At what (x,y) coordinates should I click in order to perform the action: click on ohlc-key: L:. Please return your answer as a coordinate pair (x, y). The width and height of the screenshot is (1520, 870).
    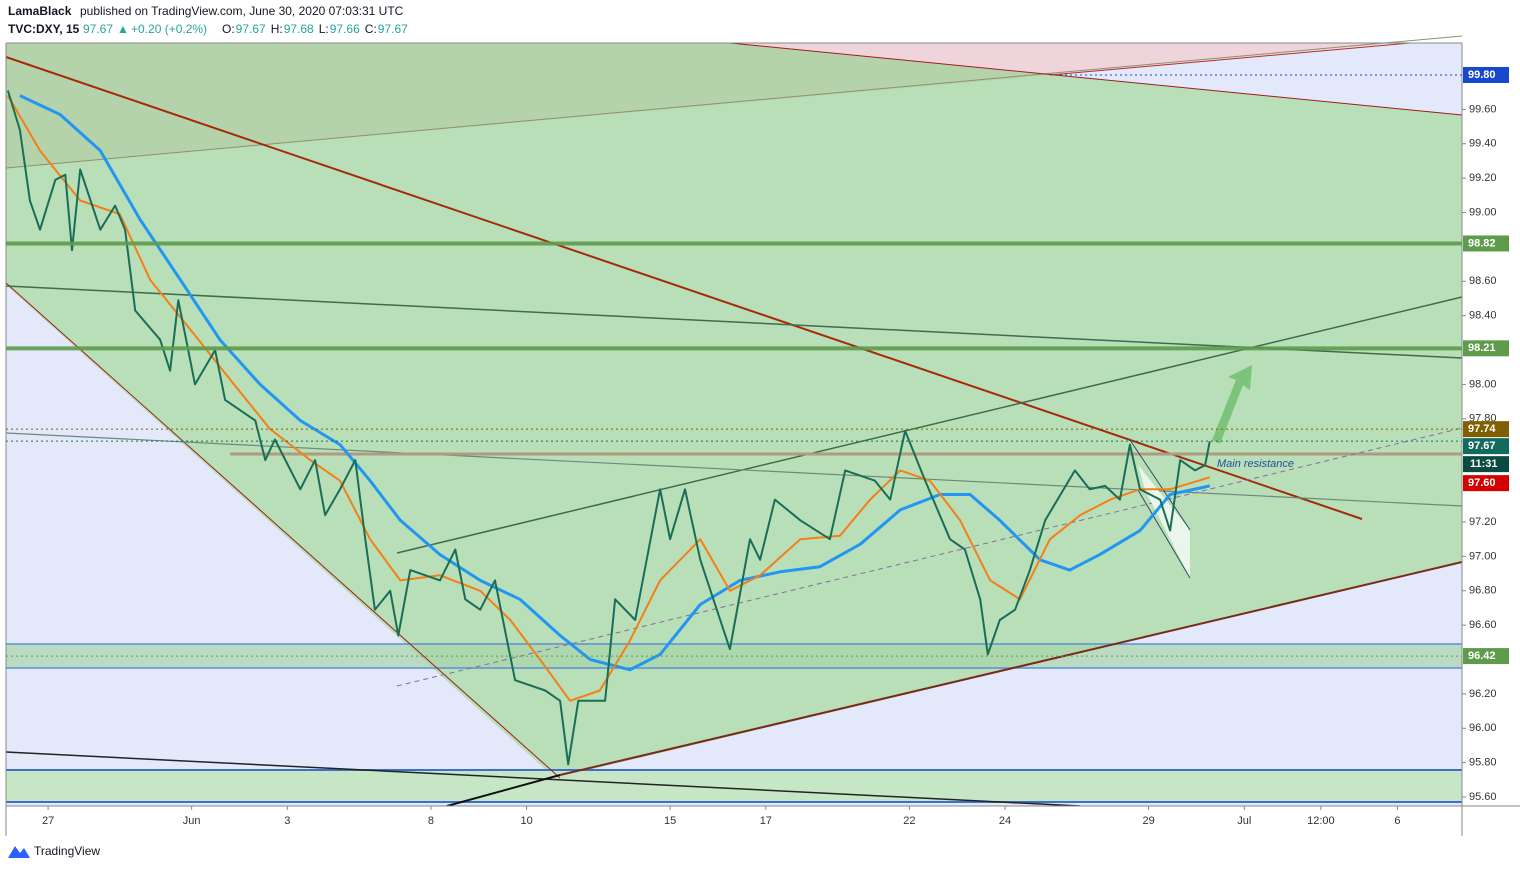
    Looking at the image, I should click on (324, 29).